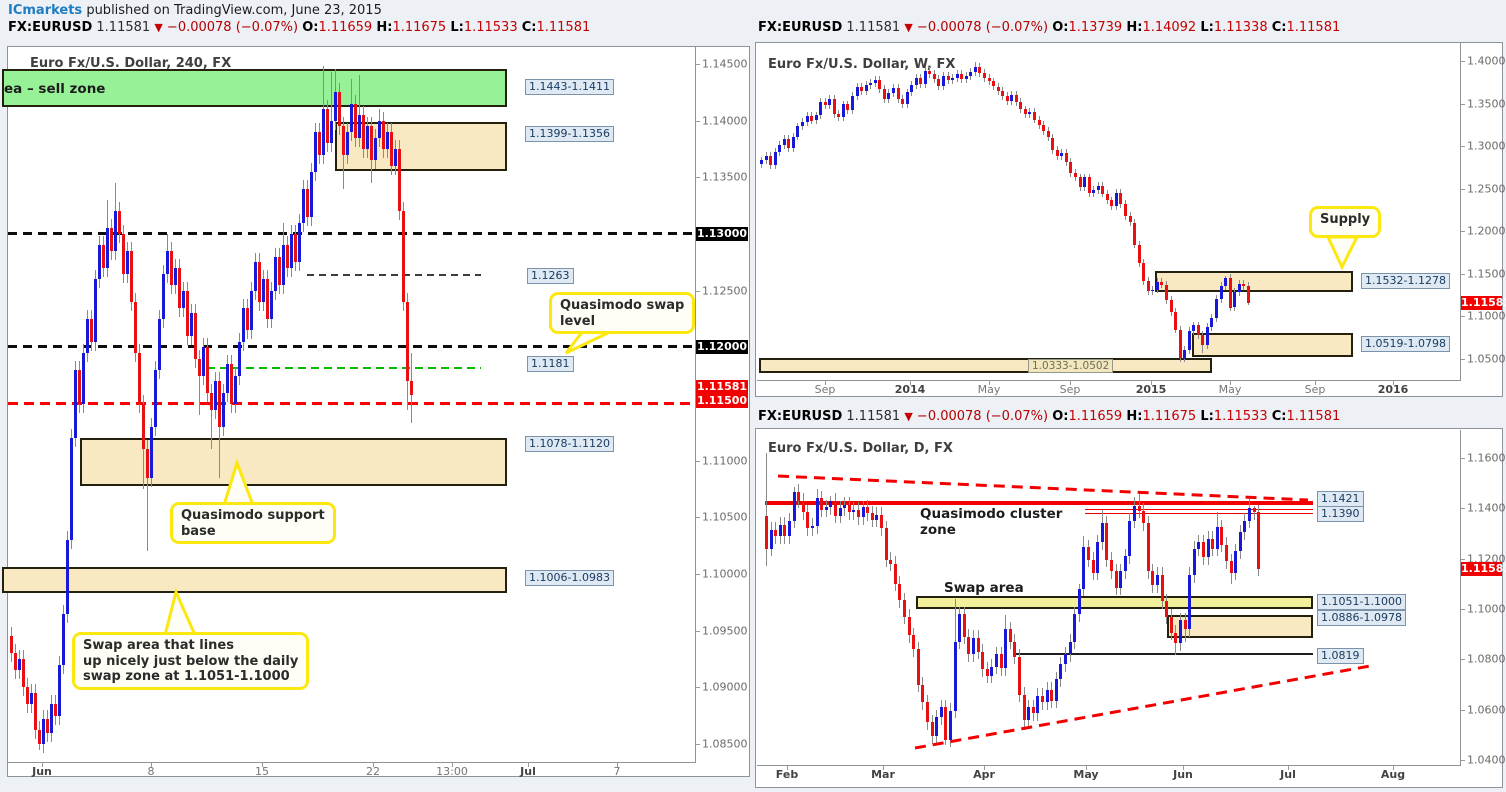 This screenshot has height=792, width=1506. I want to click on x-axis-label: May, so click(1086, 774).